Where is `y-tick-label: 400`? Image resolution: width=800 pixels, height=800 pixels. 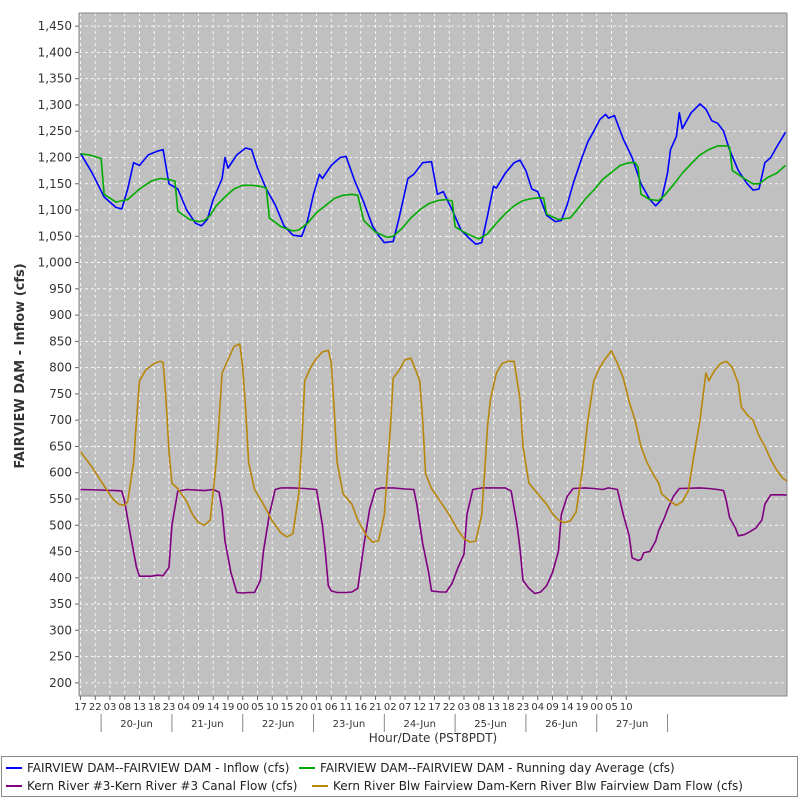
y-tick-label: 400 is located at coordinates (60, 578).